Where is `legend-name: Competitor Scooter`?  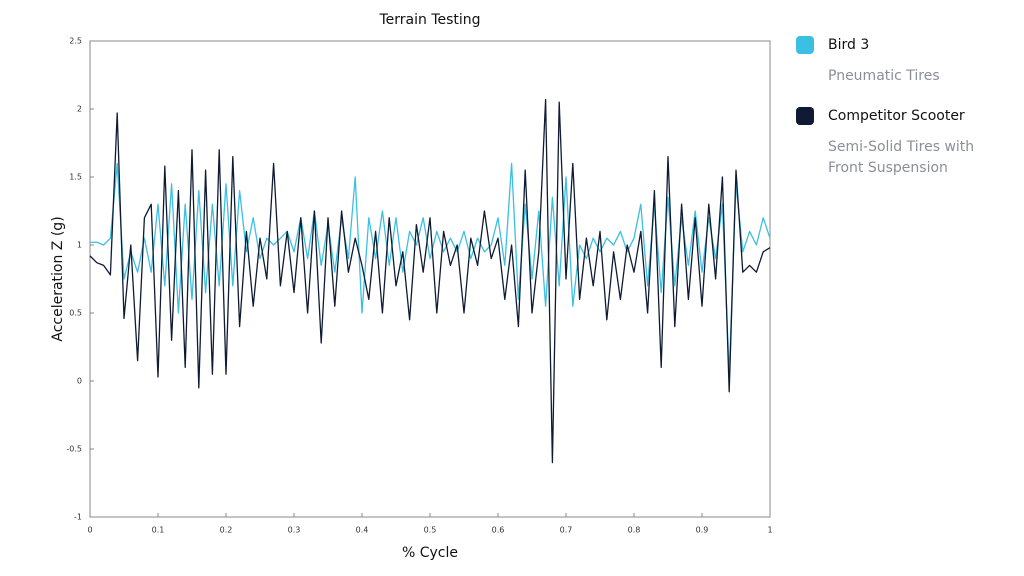 legend-name: Competitor Scooter is located at coordinates (896, 116).